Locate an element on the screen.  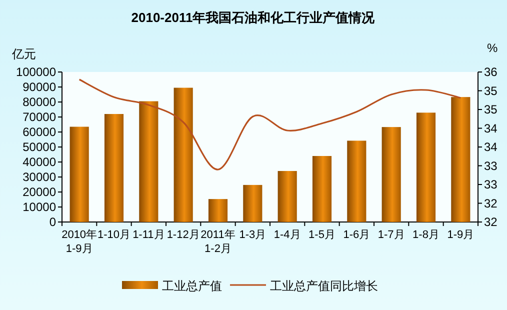
x-tick-label: 1-3月 is located at coordinates (252, 235).